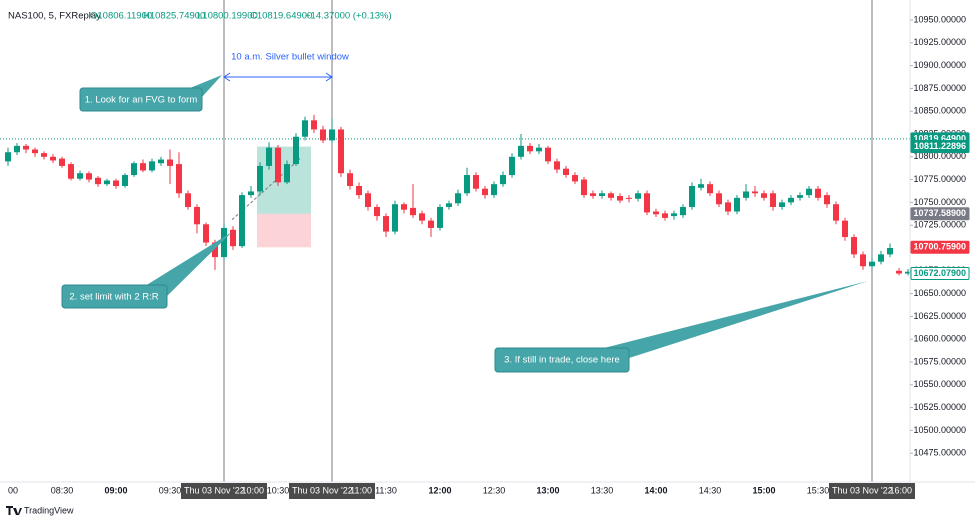 This screenshot has width=975, height=523. I want to click on x-tick-label: 15:00, so click(763, 490).